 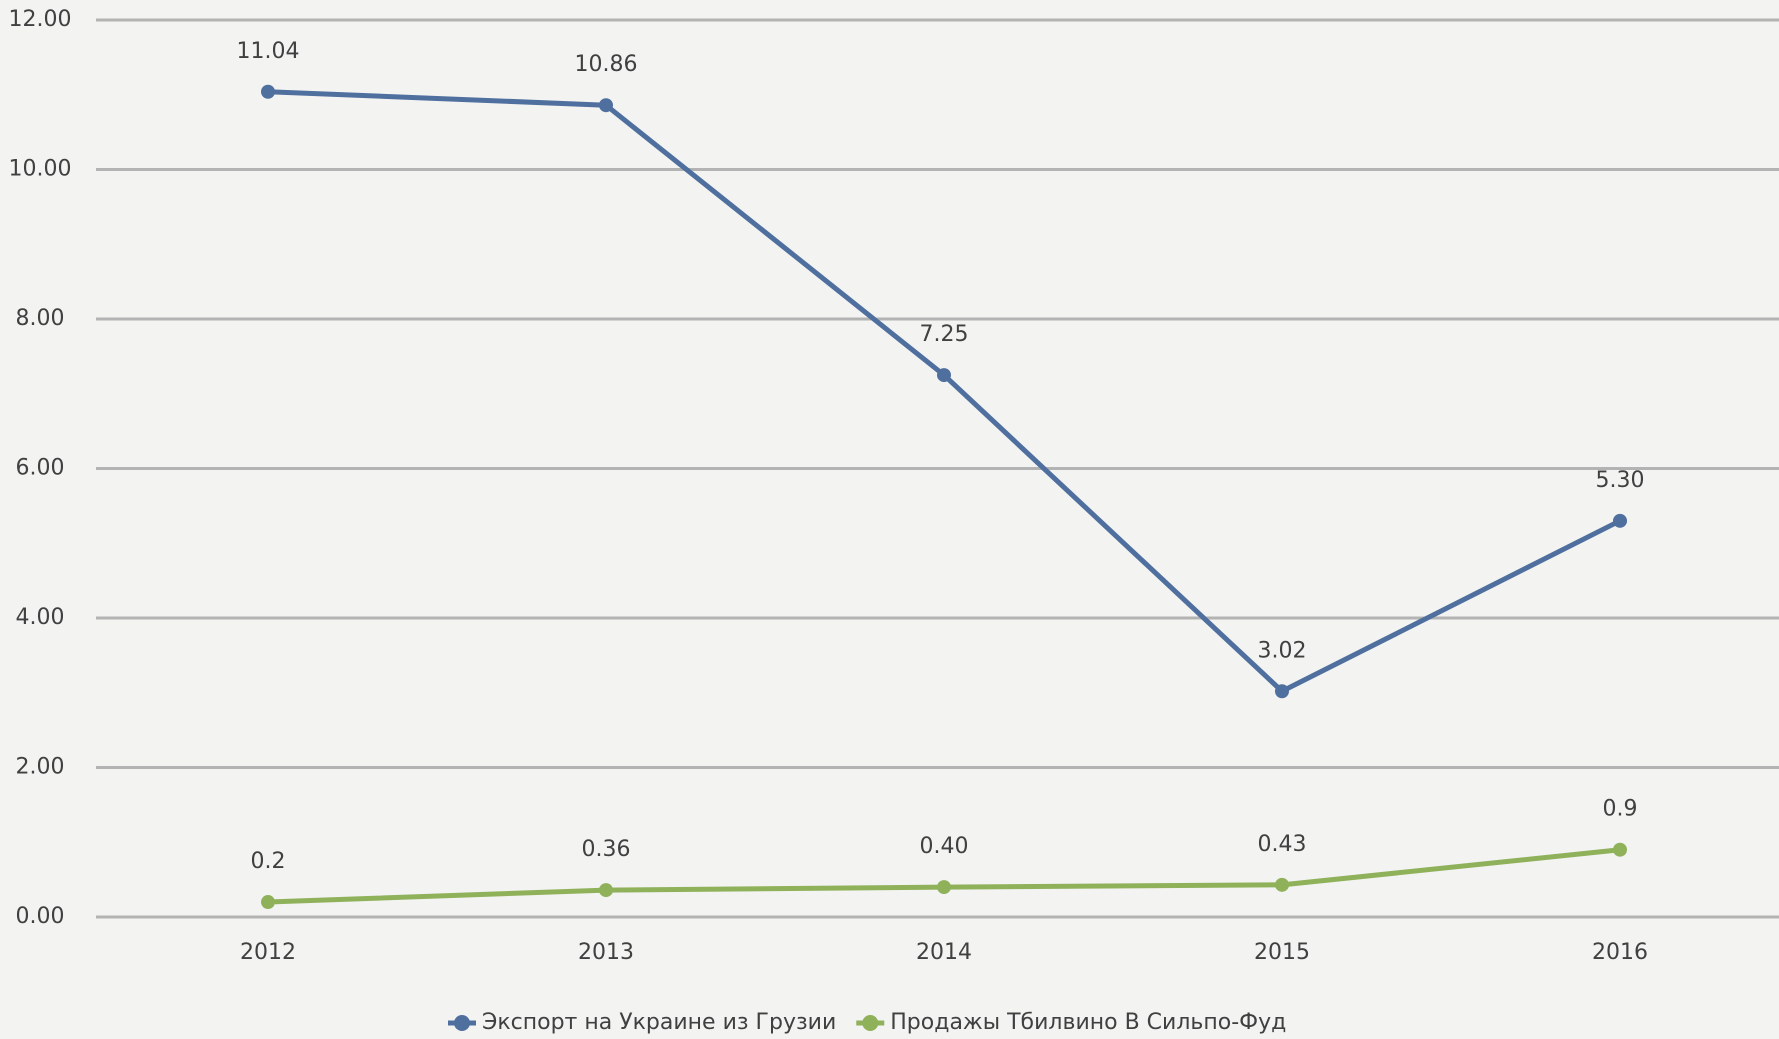 What do you see at coordinates (40, 19) in the screenshot?
I see `y-tick-label: 12.00` at bounding box center [40, 19].